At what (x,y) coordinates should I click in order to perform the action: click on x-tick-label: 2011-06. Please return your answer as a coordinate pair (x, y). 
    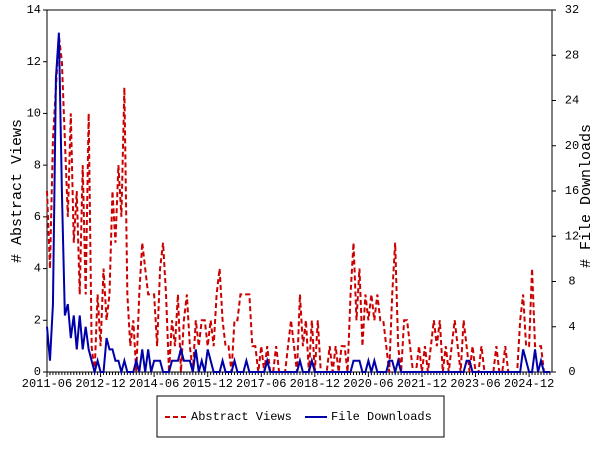
    Looking at the image, I should click on (47, 384).